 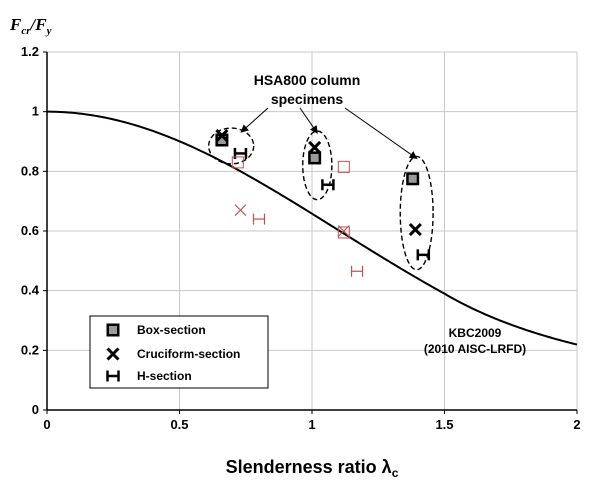 What do you see at coordinates (46, 424) in the screenshot?
I see `x-tick-label: 0` at bounding box center [46, 424].